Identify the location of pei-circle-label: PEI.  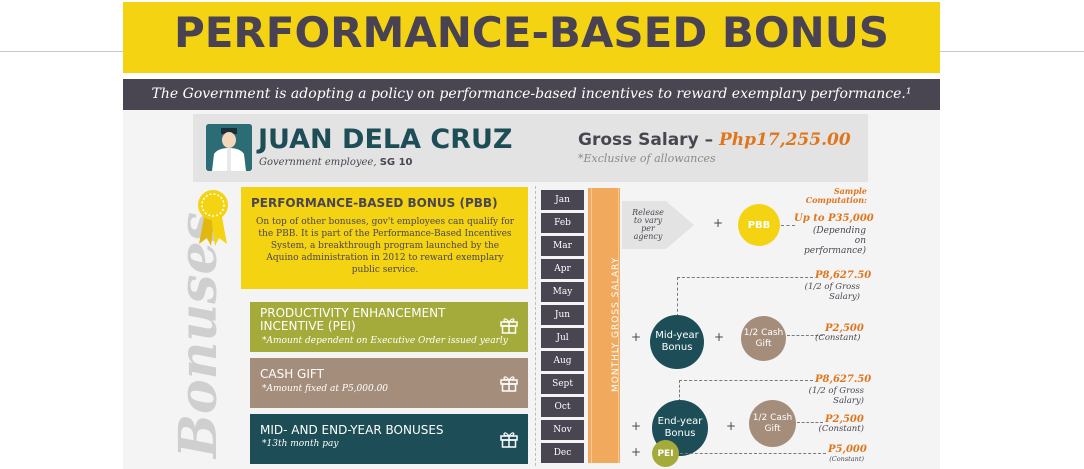
(665, 453).